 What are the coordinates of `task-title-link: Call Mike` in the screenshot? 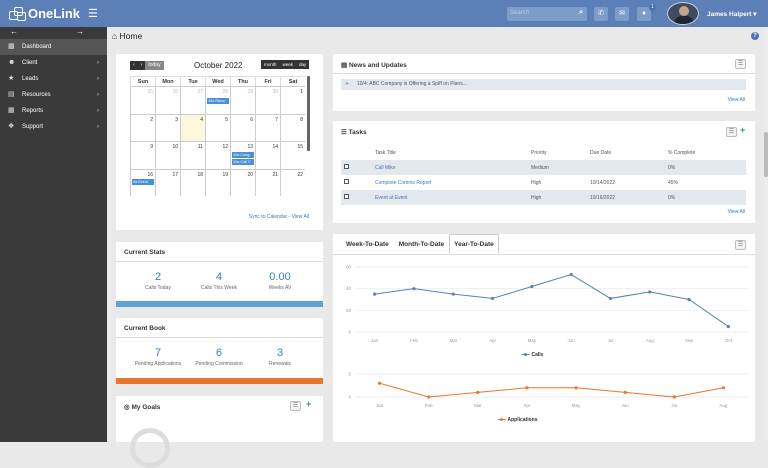 It's located at (385, 167).